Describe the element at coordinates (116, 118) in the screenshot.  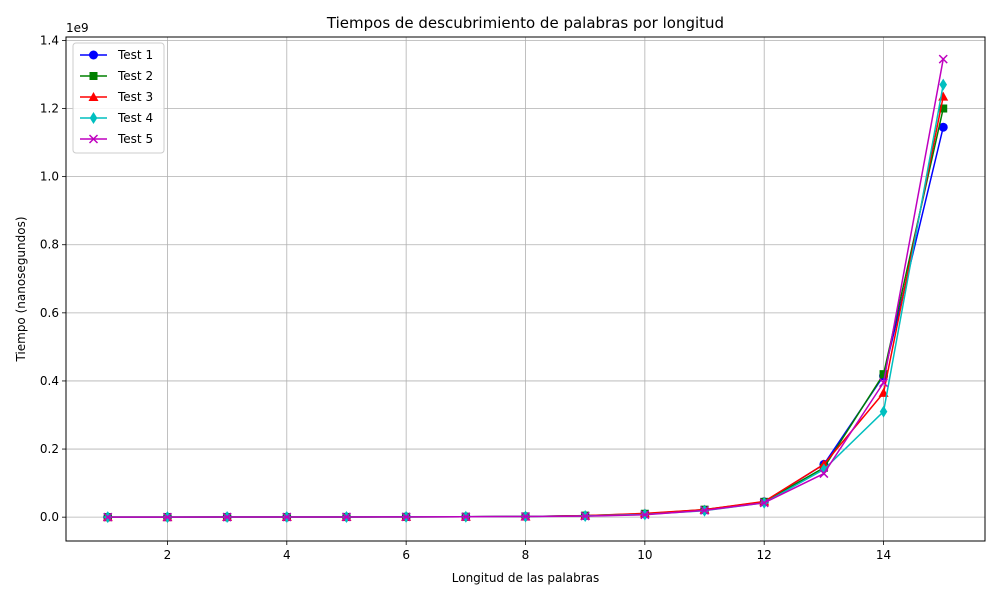
I see `legend-entry: Test 4` at that location.